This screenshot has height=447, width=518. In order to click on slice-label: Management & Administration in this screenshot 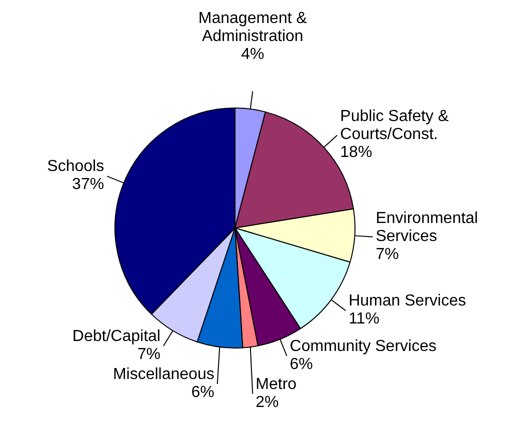, I will do `click(253, 28)`.